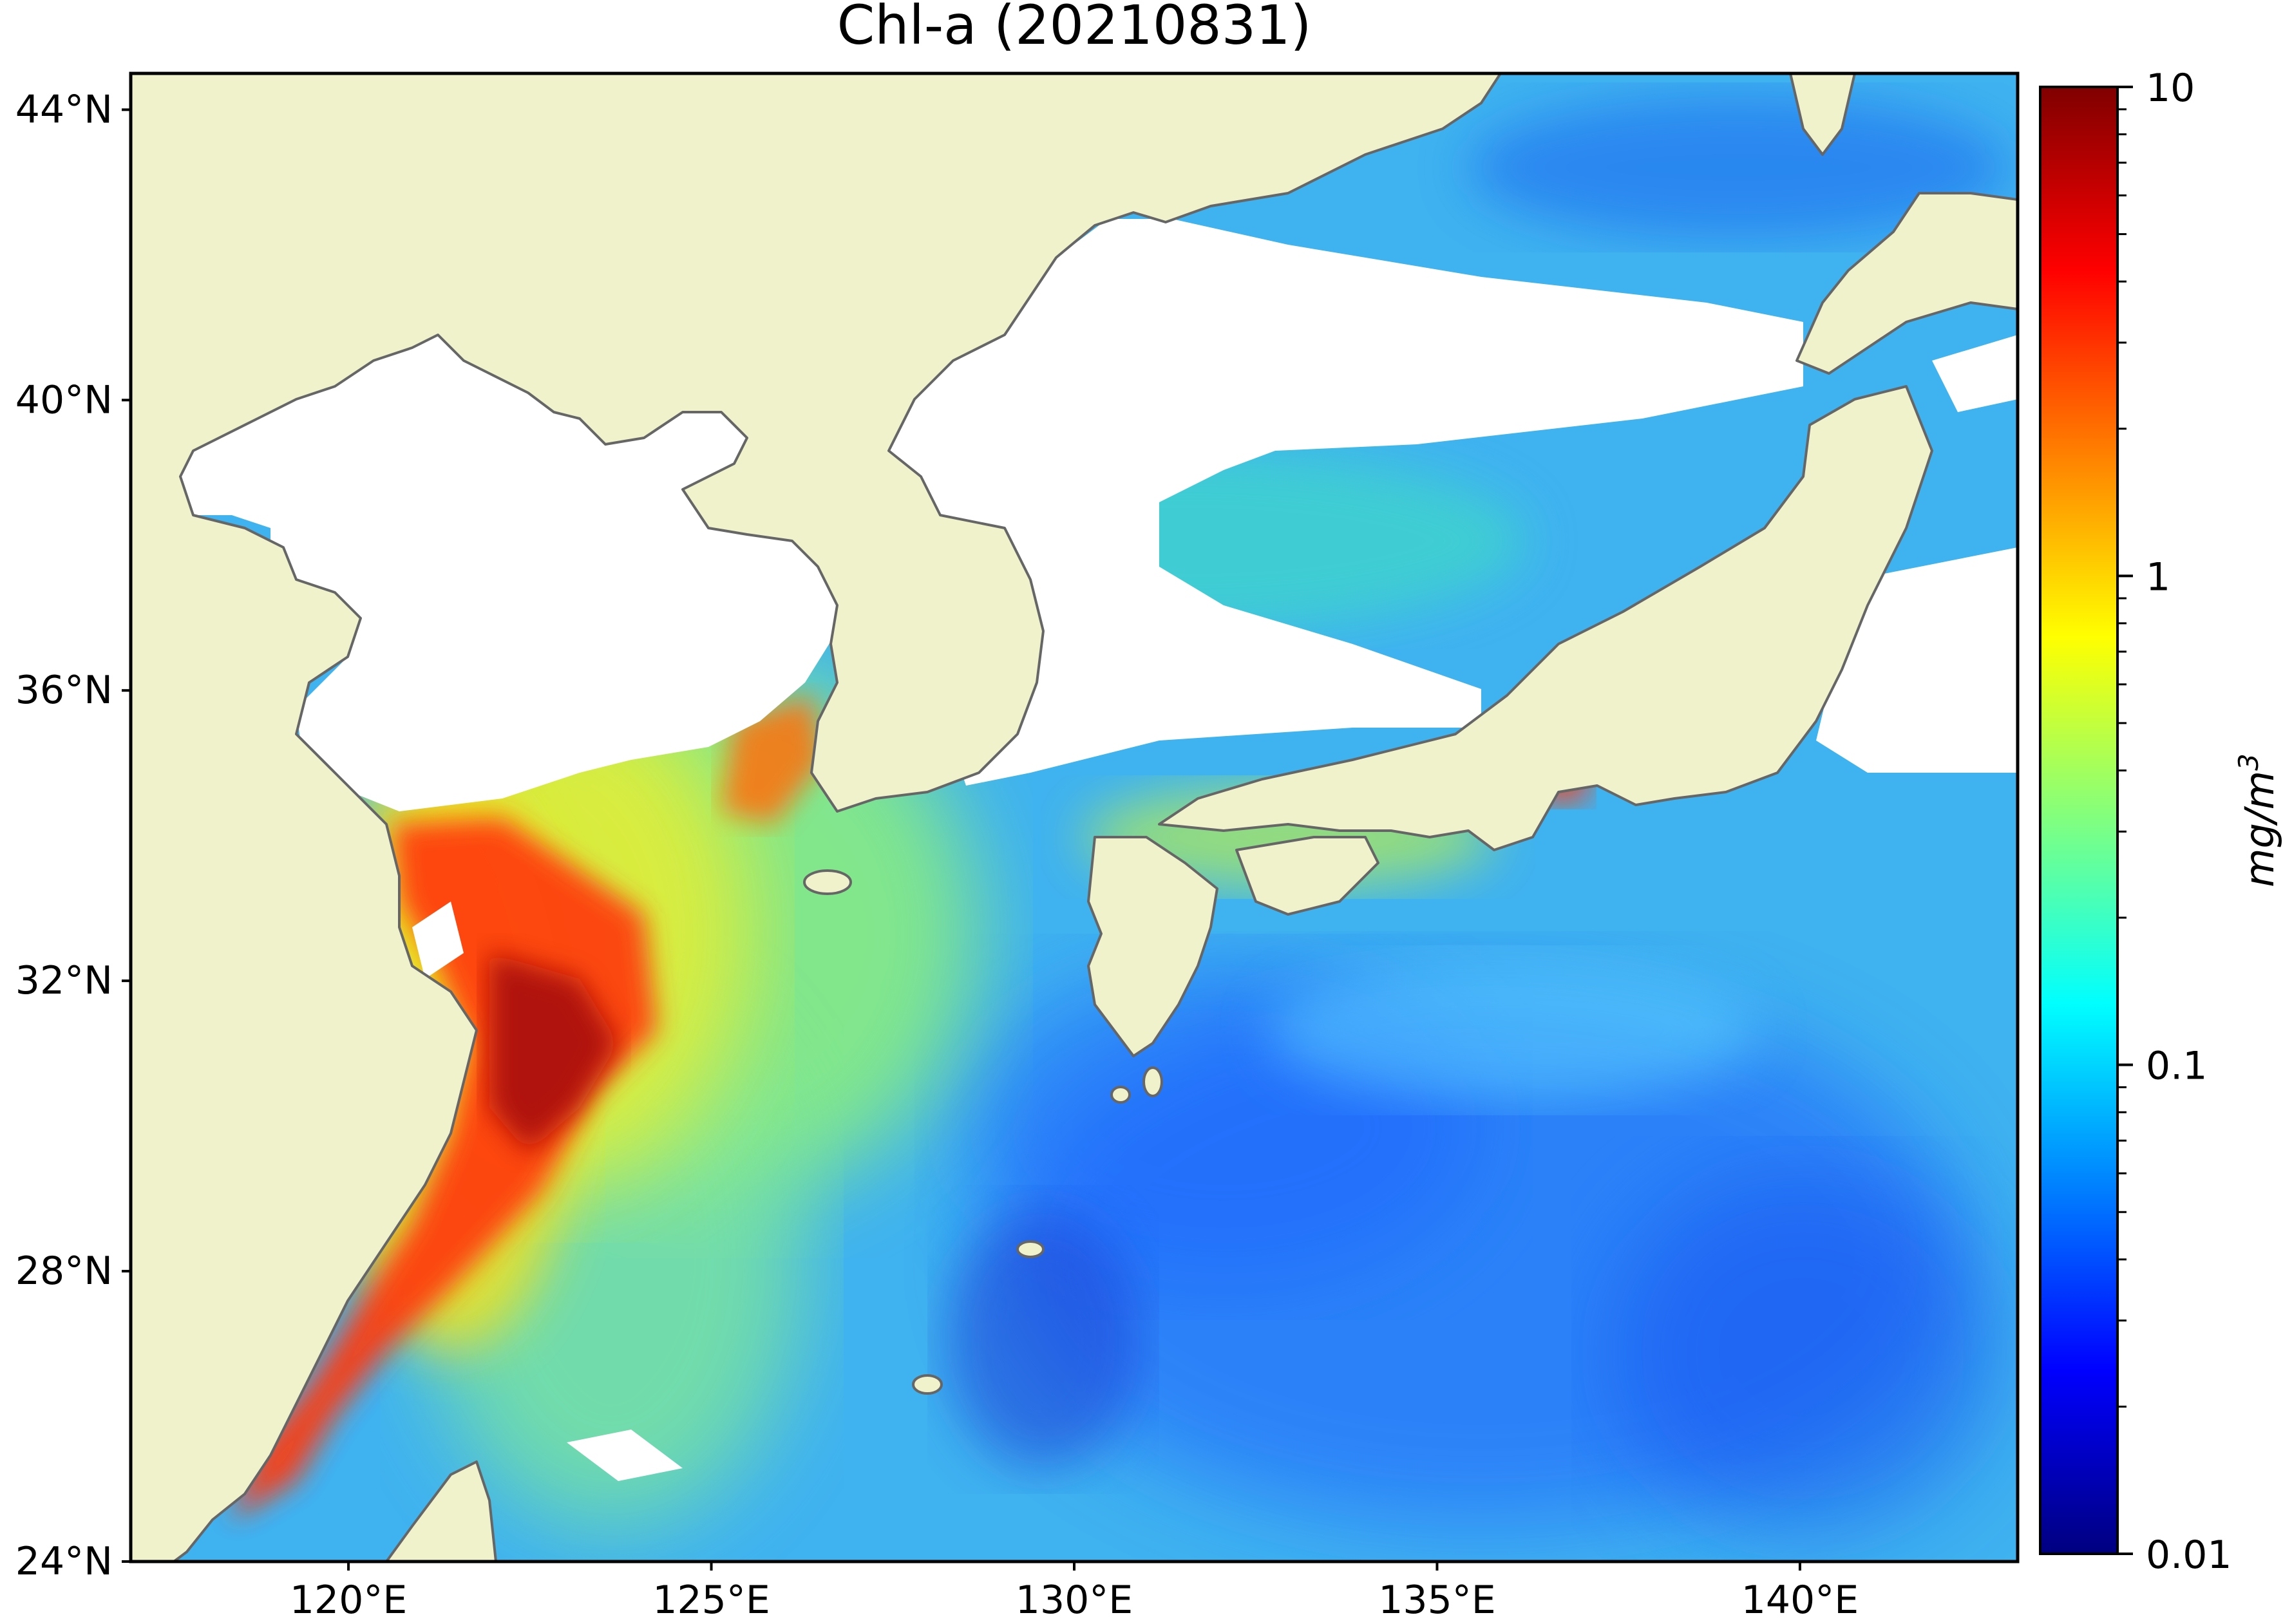 This screenshot has height=1624, width=2283. Describe the element at coordinates (1074, 29) in the screenshot. I see `map-title: Chl-a (20210831)` at that location.